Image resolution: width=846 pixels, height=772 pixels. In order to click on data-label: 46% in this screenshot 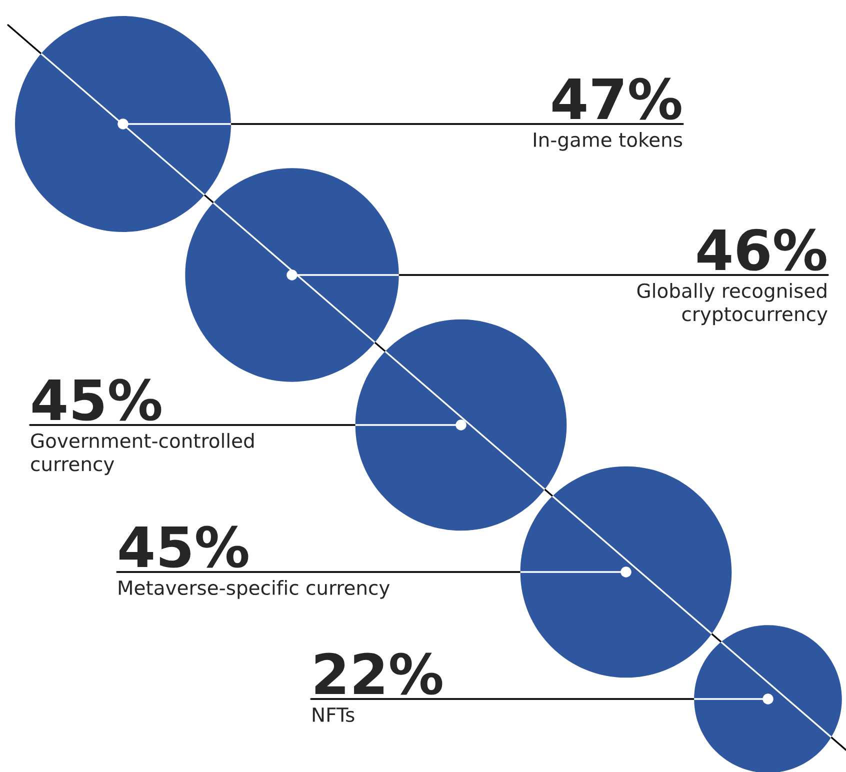, I will do `click(762, 249)`.